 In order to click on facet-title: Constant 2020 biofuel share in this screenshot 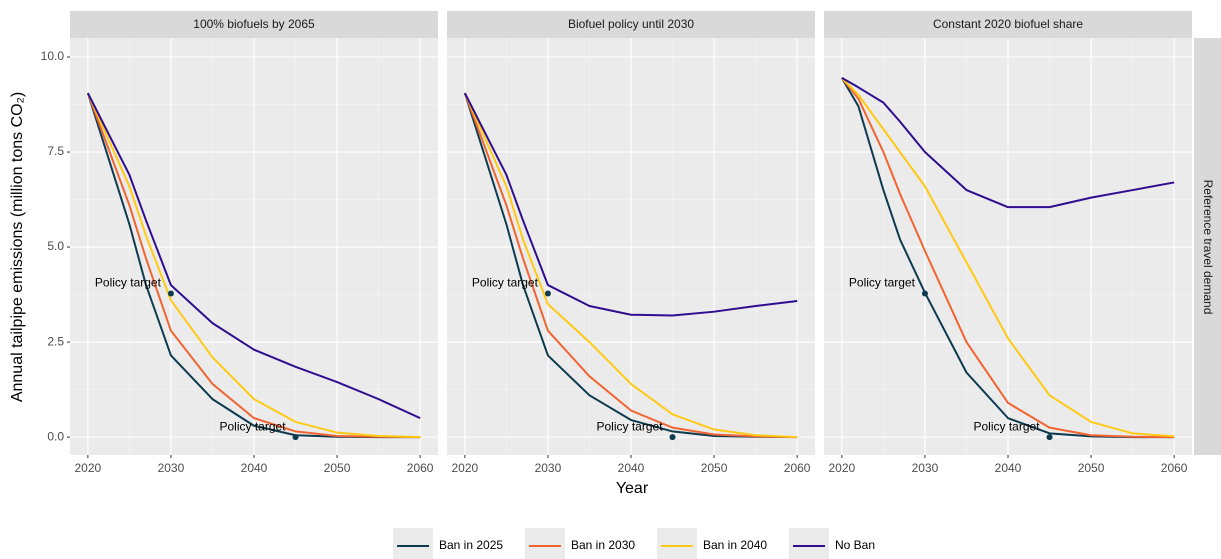, I will do `click(1008, 24)`.